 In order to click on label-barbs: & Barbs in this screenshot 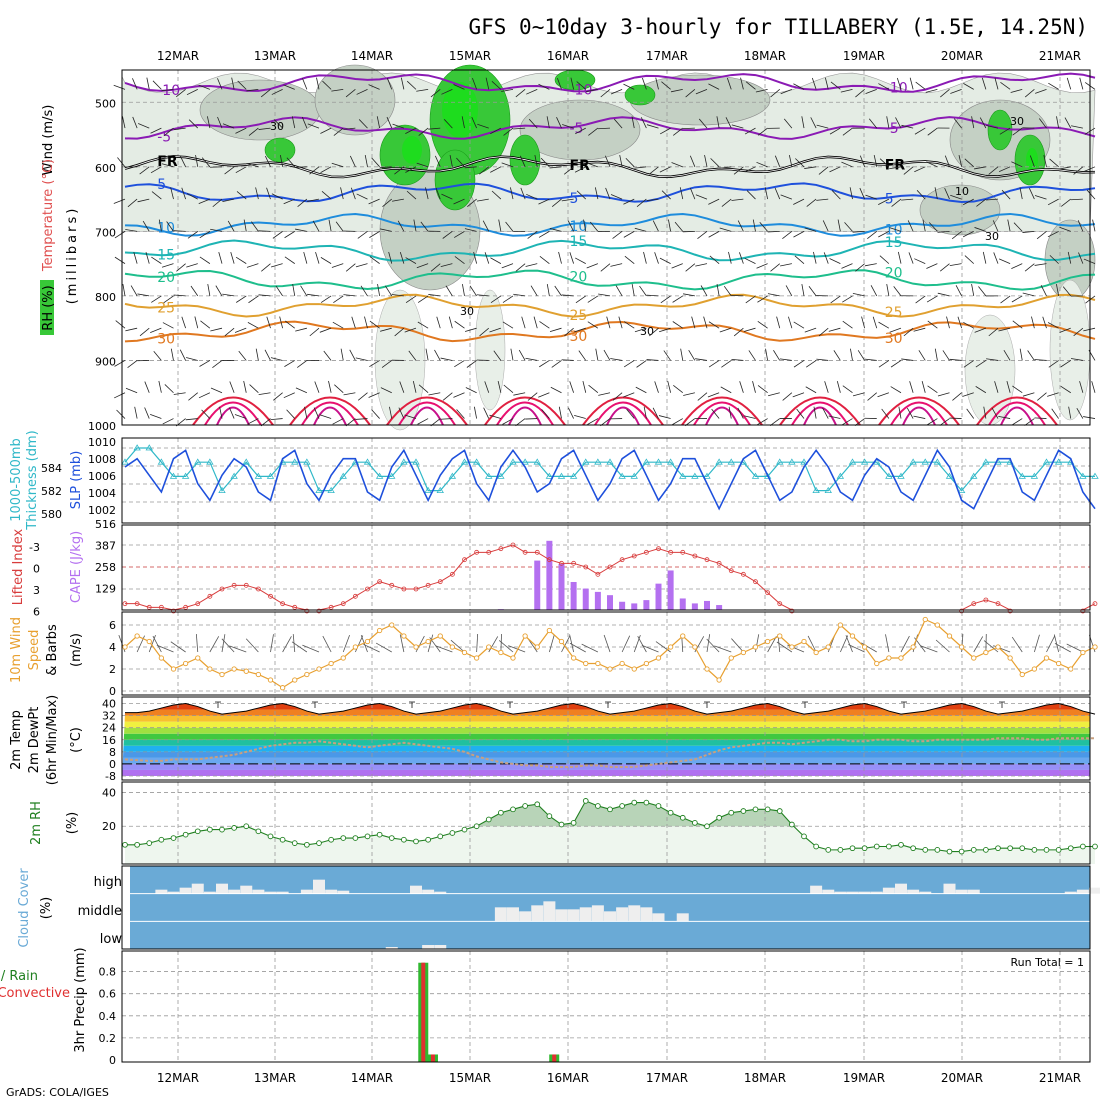, I will do `click(52, 650)`.